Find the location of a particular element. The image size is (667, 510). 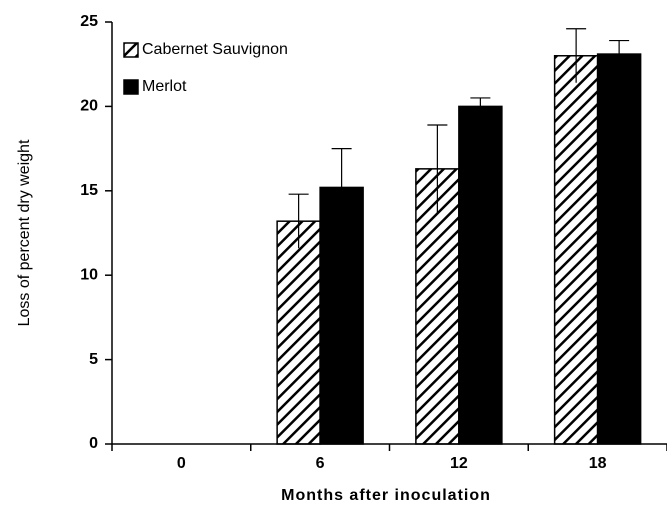

legend-label: Merlot is located at coordinates (164, 86).